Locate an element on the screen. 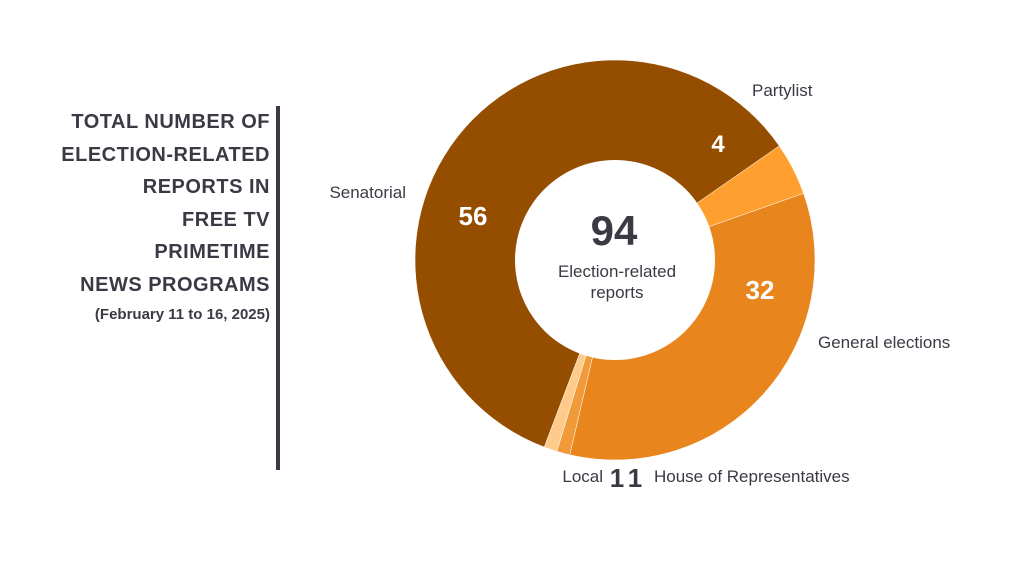 This screenshot has width=1024, height=576. slice-label-local: Local is located at coordinates (582, 476).